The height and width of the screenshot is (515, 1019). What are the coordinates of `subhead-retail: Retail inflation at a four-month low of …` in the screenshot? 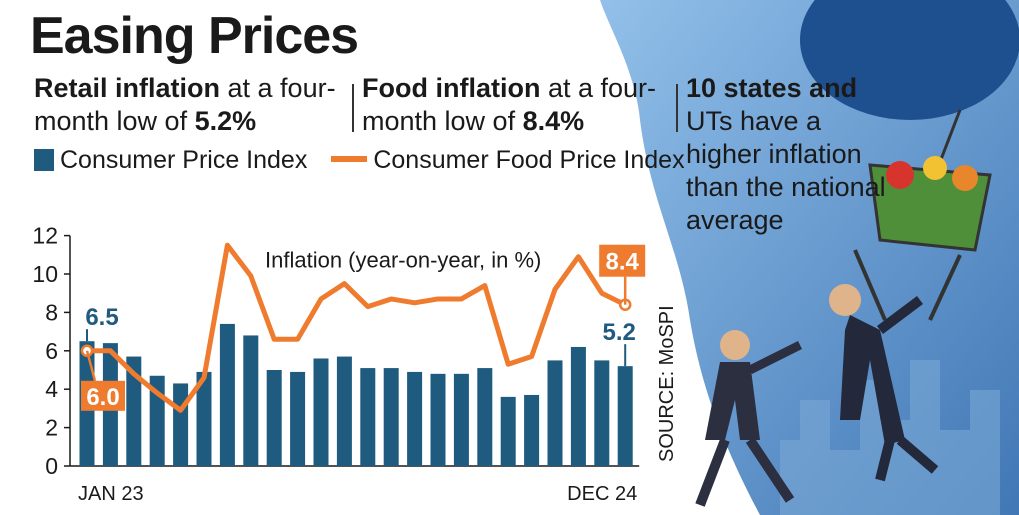 It's located at (194, 105).